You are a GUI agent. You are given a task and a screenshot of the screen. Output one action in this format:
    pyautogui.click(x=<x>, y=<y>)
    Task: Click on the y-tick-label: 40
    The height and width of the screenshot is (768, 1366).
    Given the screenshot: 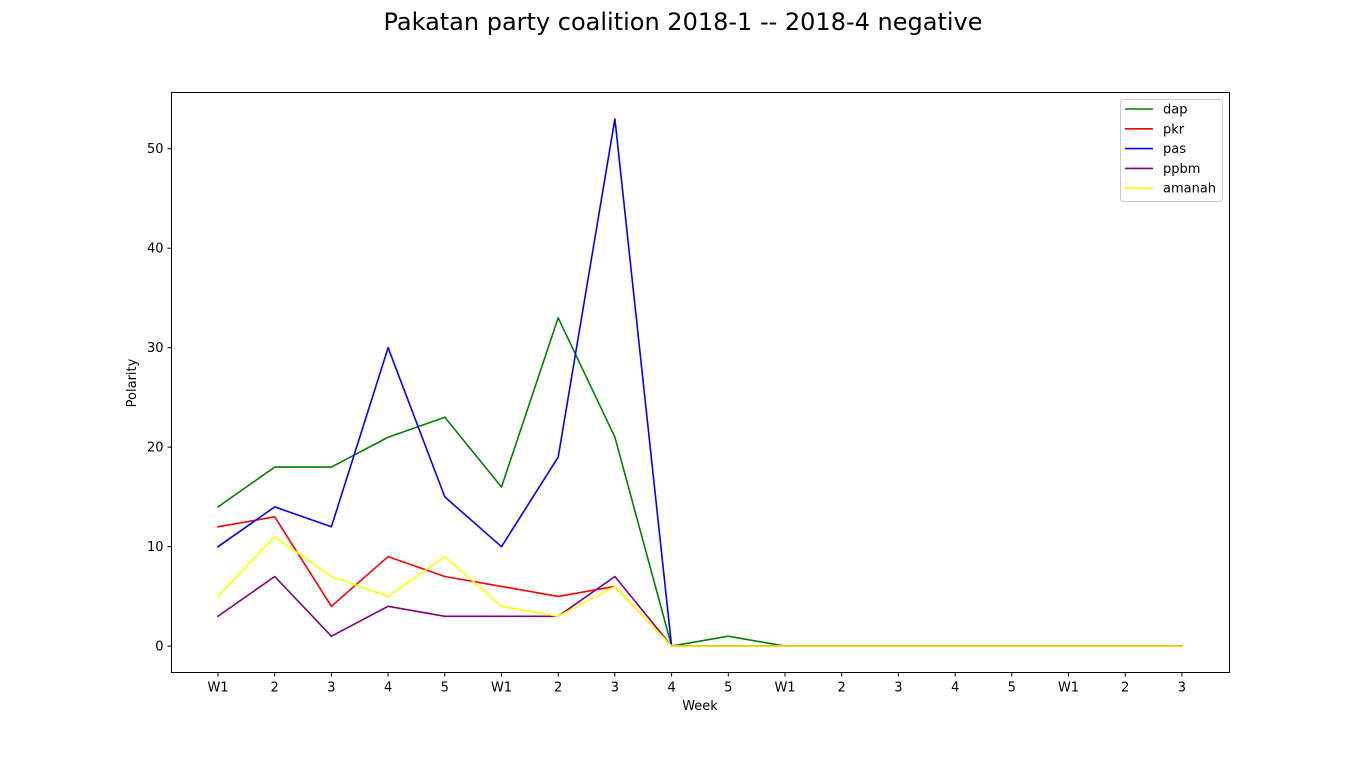 What is the action you would take?
    pyautogui.click(x=155, y=249)
    